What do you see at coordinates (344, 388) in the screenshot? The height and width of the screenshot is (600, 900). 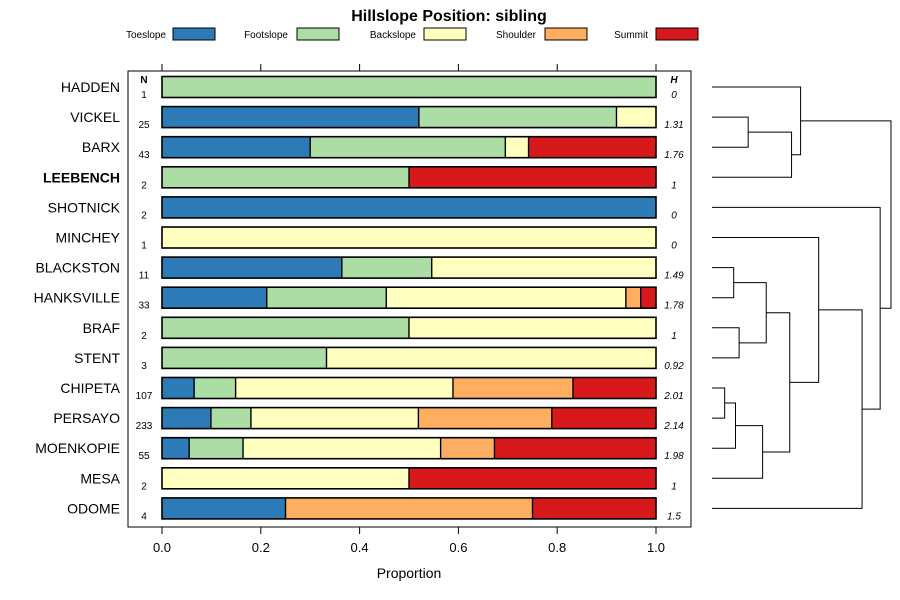 I see `bar-segment-chipeta-backslope` at bounding box center [344, 388].